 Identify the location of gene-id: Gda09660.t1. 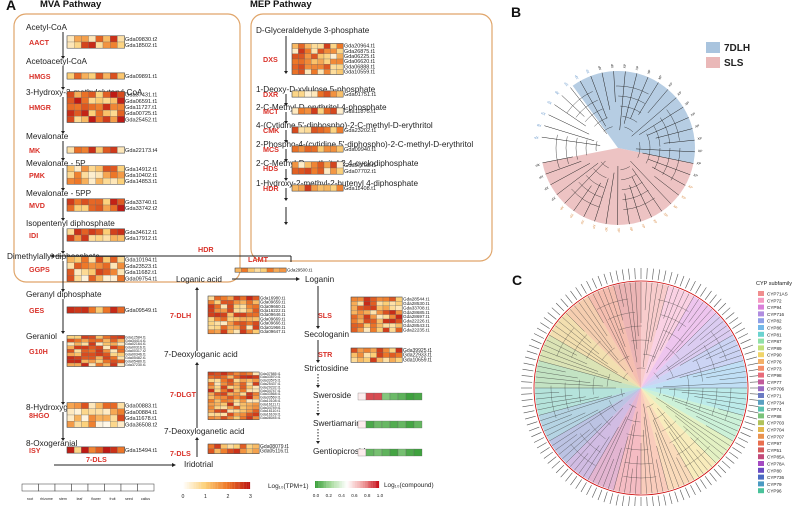
(273, 306).